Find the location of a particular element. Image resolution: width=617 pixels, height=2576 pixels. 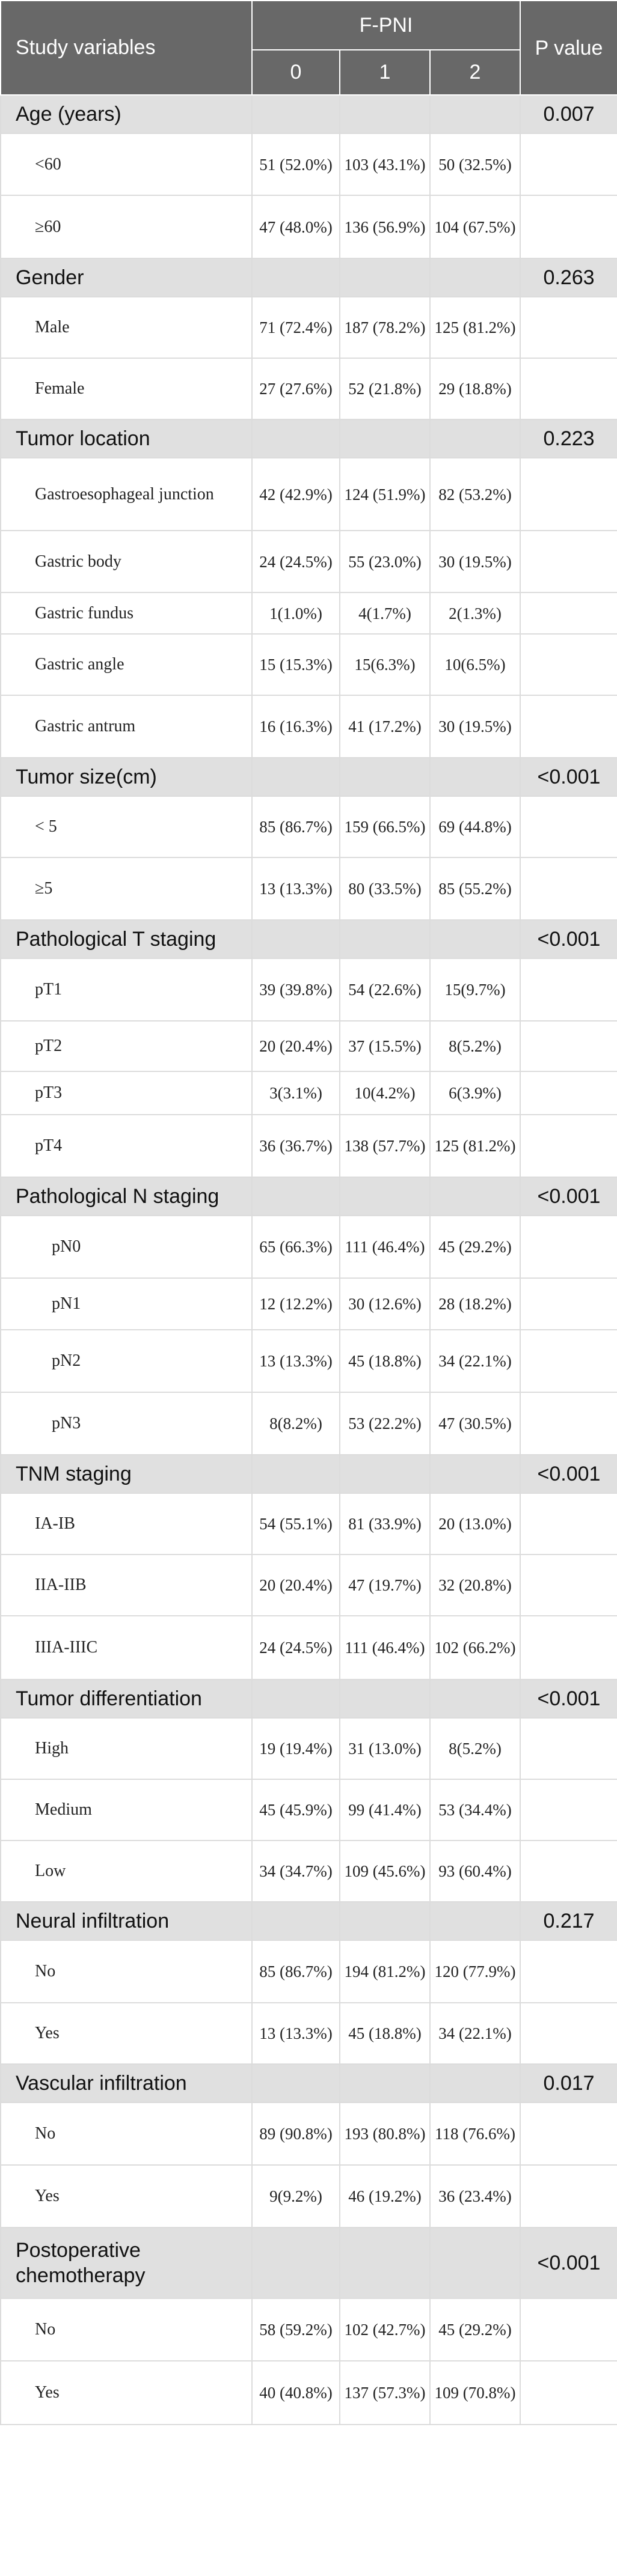

table-row: pT1 39 (39.8%) 54 (22.6%) 15(9.7%) is located at coordinates (308, 990).